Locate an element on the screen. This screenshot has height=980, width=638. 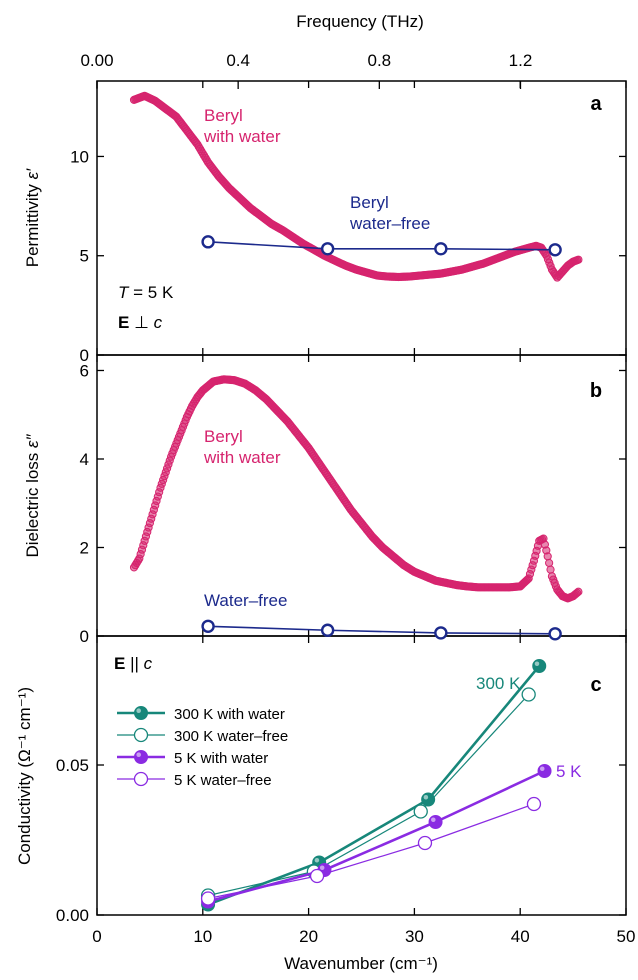
y-tick-label: 0.05 is located at coordinates (72, 765).